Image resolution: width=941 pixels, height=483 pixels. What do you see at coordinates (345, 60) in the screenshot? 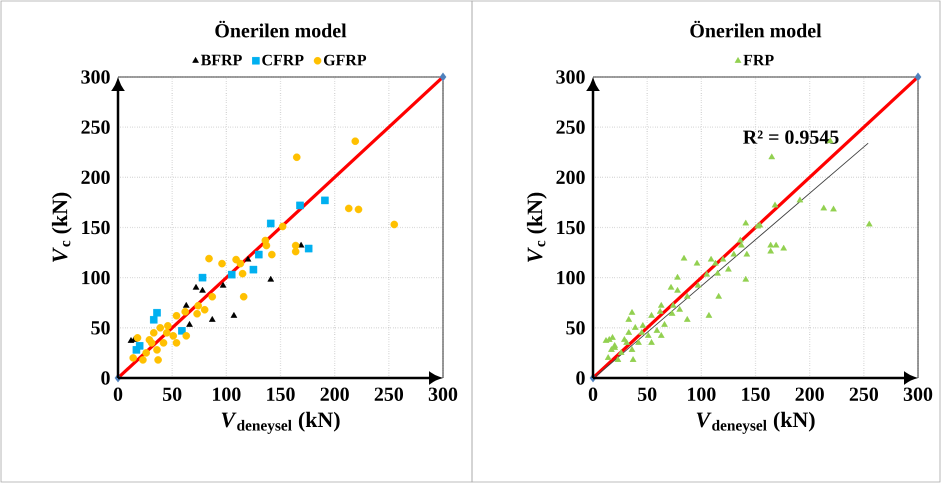
I see `legend-label: GFRP` at bounding box center [345, 60].